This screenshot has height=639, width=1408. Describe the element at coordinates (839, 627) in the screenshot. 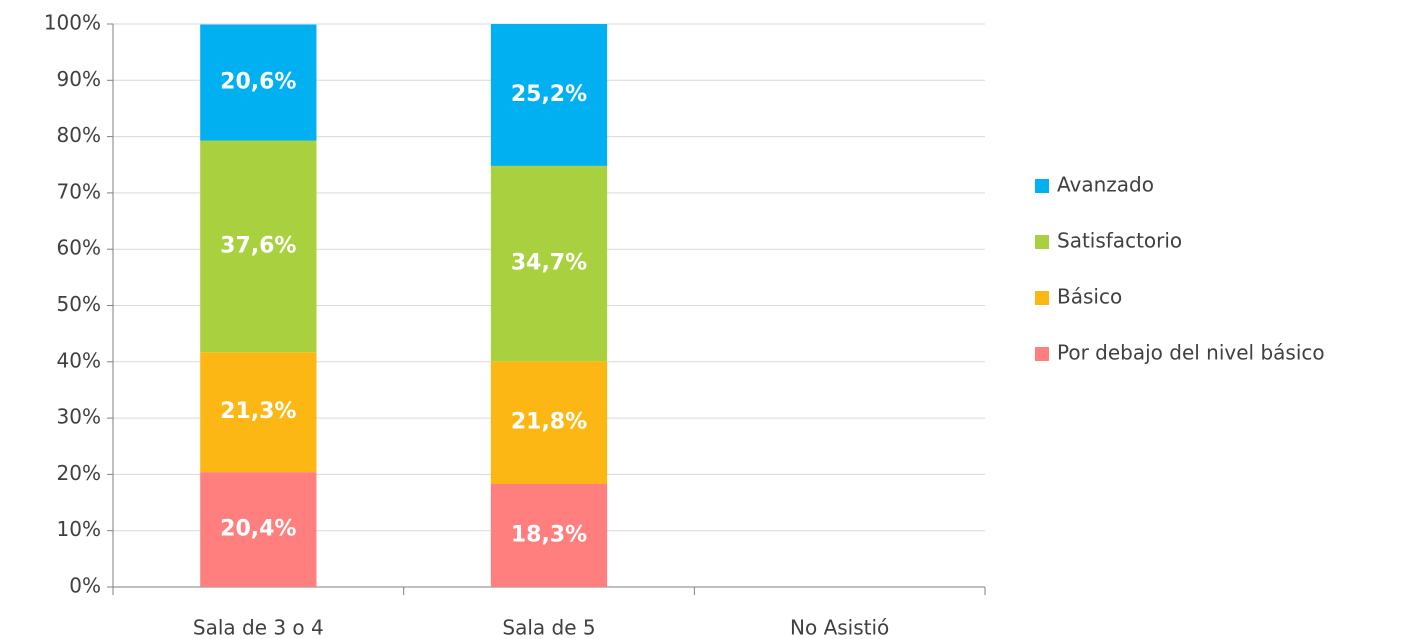

I see `x-tick-label: No Asistió` at that location.